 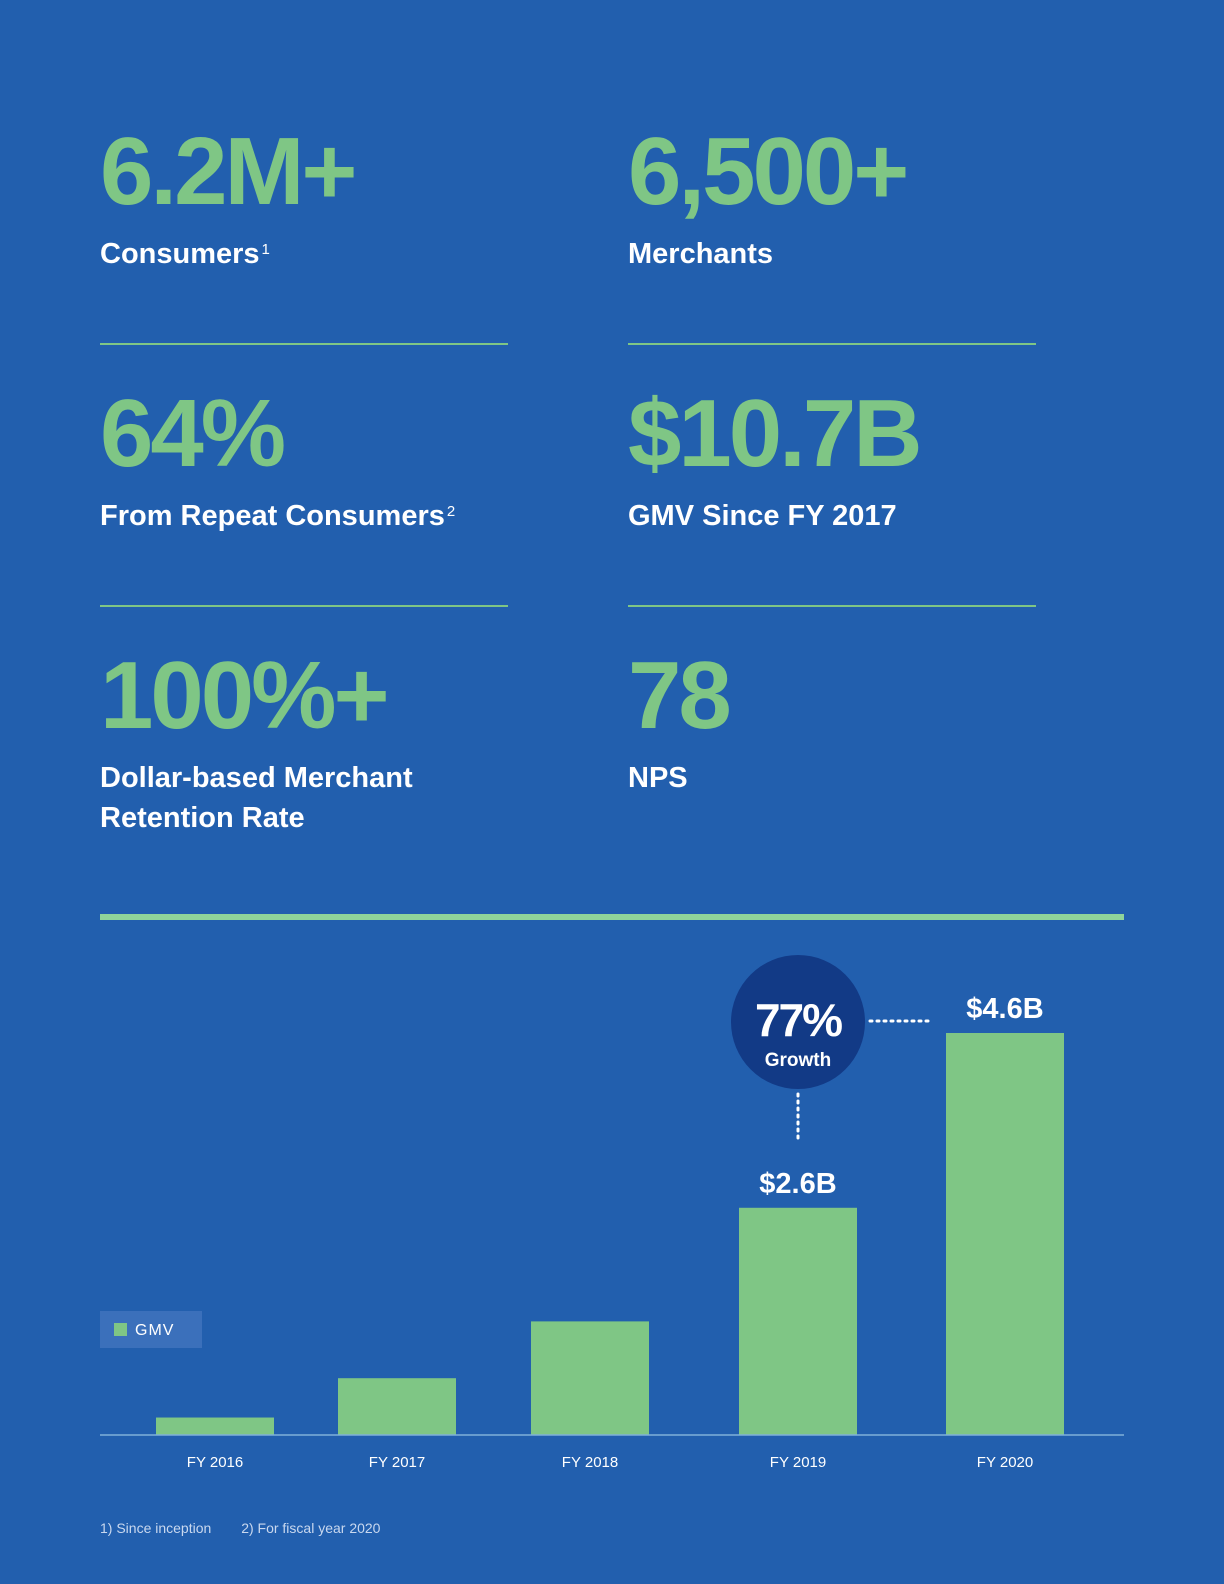 I want to click on stat-consumers-label: Consumers 1, so click(x=315, y=254).